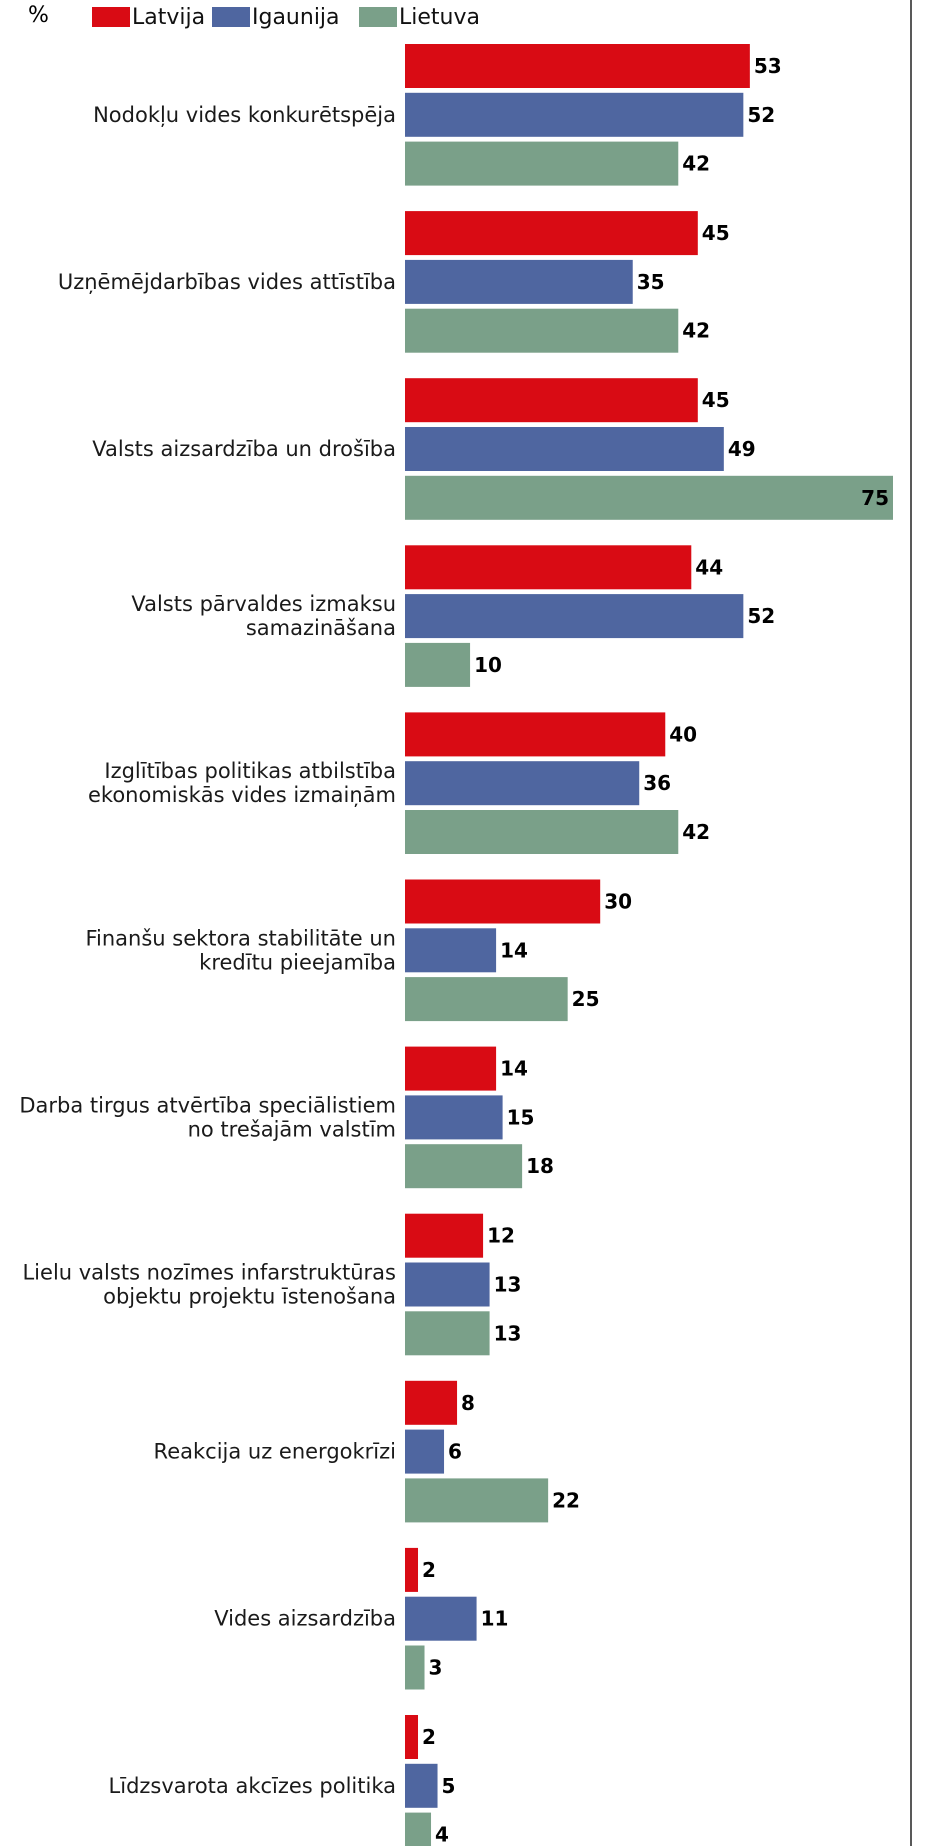 The height and width of the screenshot is (1846, 930). I want to click on value-label: 18, so click(540, 1166).